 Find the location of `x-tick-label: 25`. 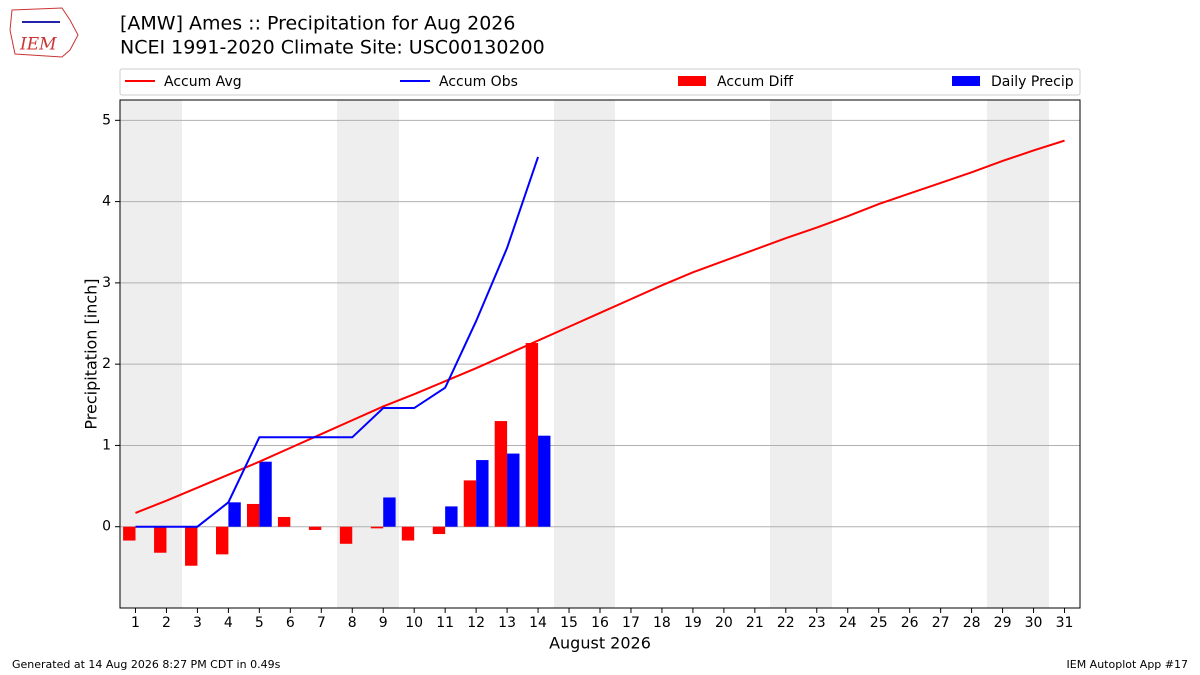

x-tick-label: 25 is located at coordinates (879, 623).